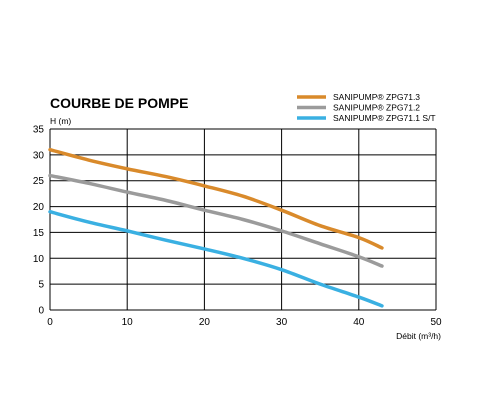 This screenshot has width=480, height=406. Describe the element at coordinates (41, 285) in the screenshot. I see `y-tick-label-1: 5` at that location.